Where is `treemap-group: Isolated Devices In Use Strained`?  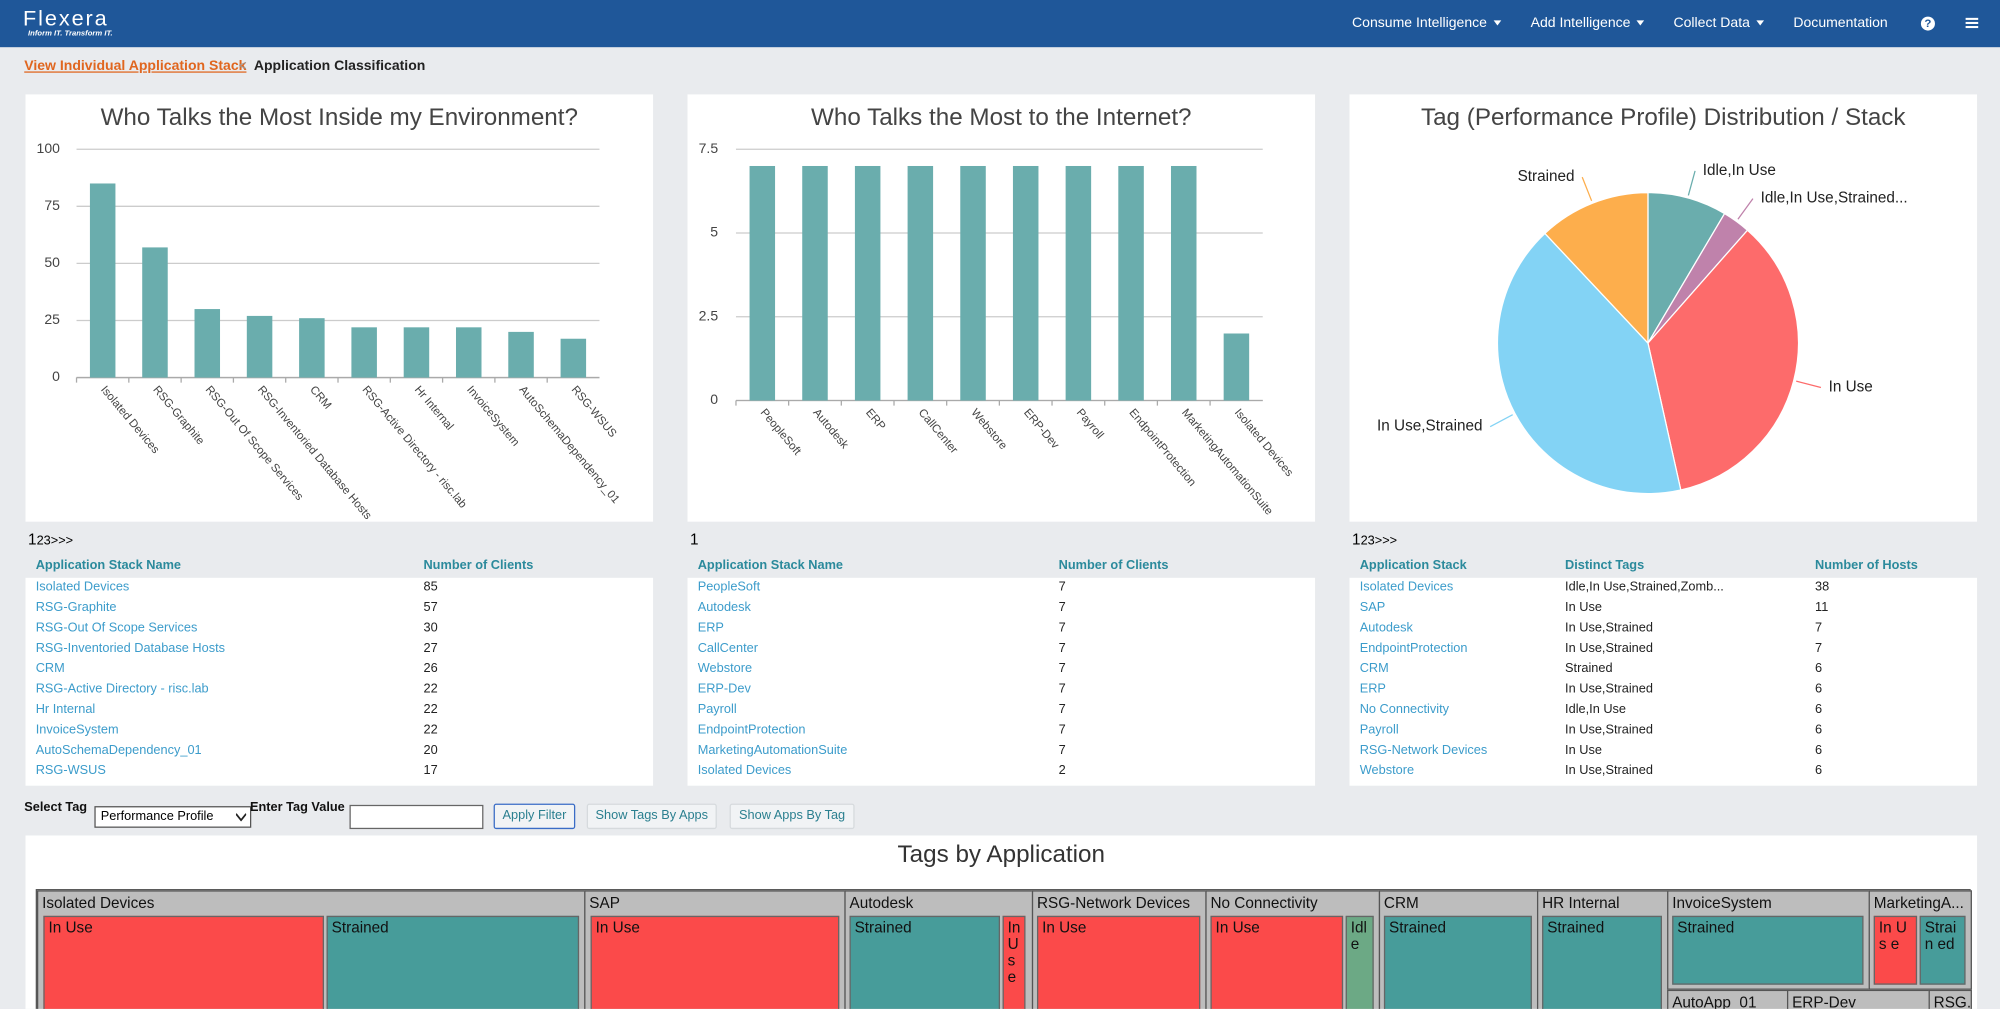
treemap-group: Isolated Devices In Use Strained is located at coordinates (311, 949).